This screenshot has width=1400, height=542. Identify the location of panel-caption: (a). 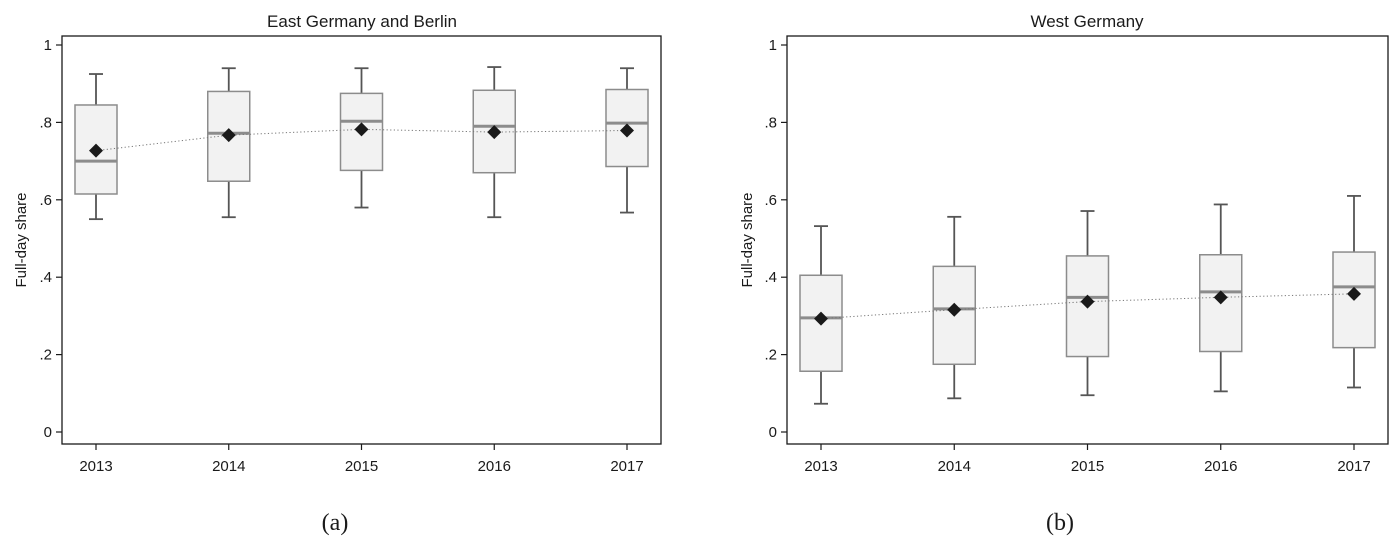
(335, 523).